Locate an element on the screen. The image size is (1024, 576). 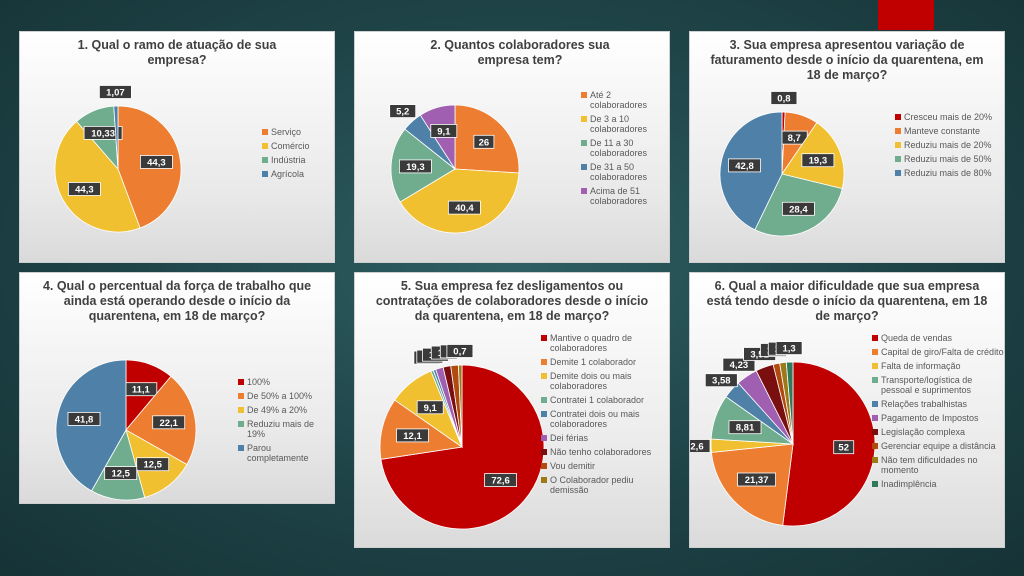
legend-label: Reduziu mais de 19% is located at coordinates (281, 429).